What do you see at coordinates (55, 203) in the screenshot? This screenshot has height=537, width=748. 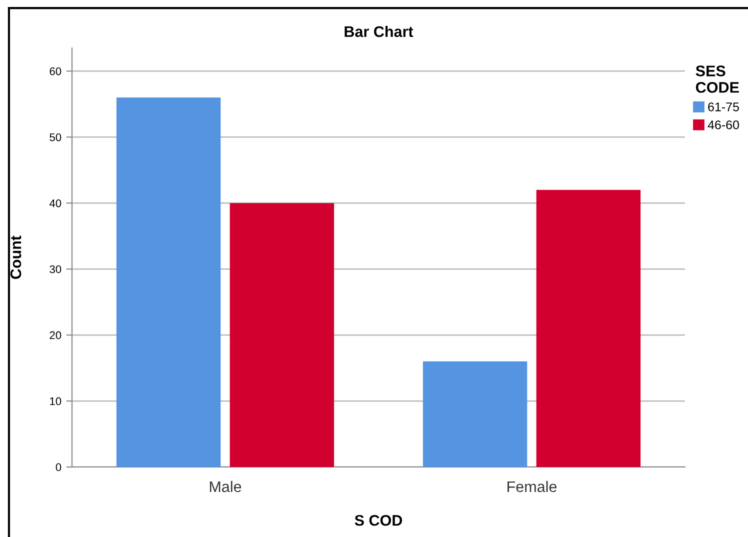 I see `y-tick-label: 40` at bounding box center [55, 203].